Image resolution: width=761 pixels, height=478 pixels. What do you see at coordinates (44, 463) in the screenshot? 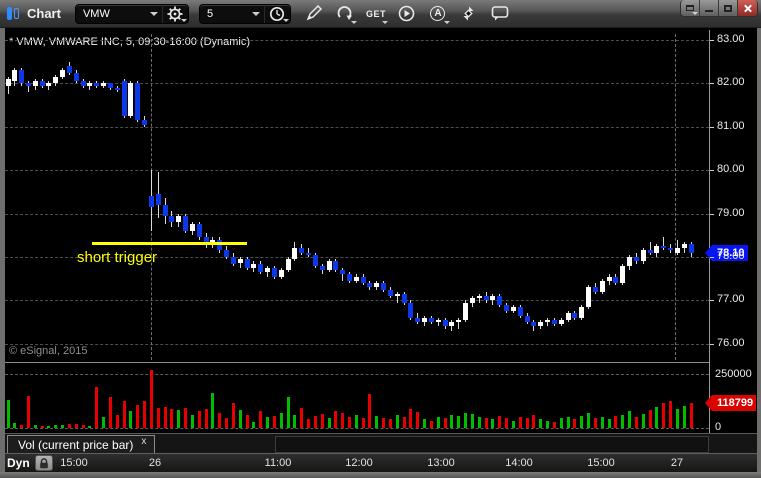
I see `lock-button` at bounding box center [44, 463].